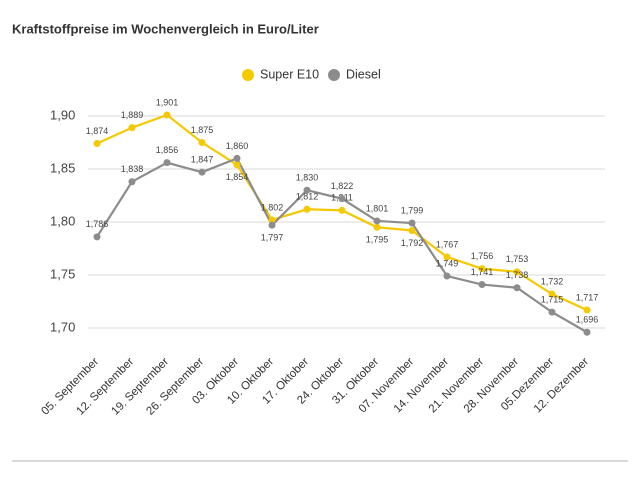 This screenshot has width=640, height=480. Describe the element at coordinates (587, 297) in the screenshot. I see `data-label: 1,717` at that location.